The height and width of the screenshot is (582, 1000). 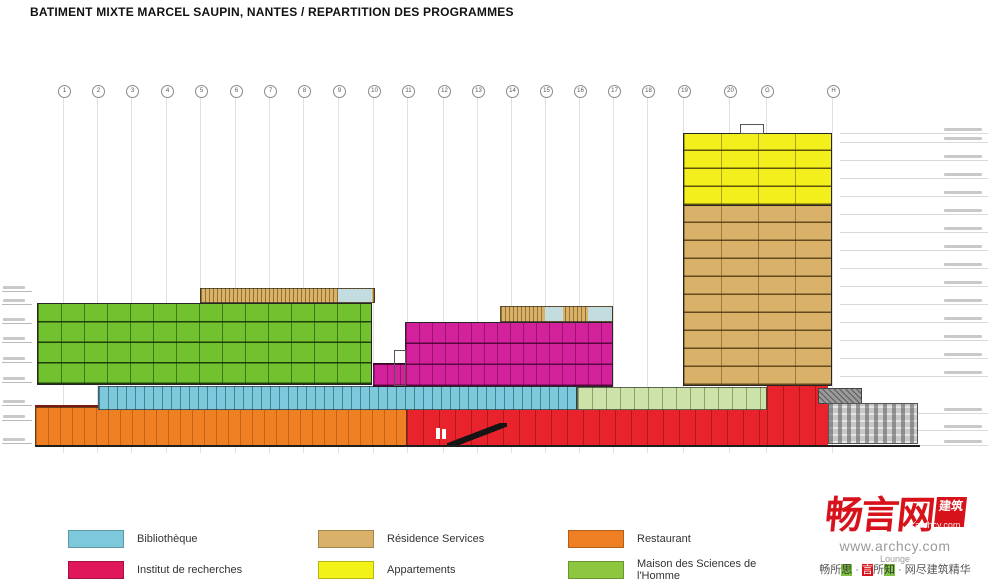 What do you see at coordinates (933, 570) in the screenshot?
I see `watermark-tagline-part: · 网尽建筑精华` at bounding box center [933, 570].